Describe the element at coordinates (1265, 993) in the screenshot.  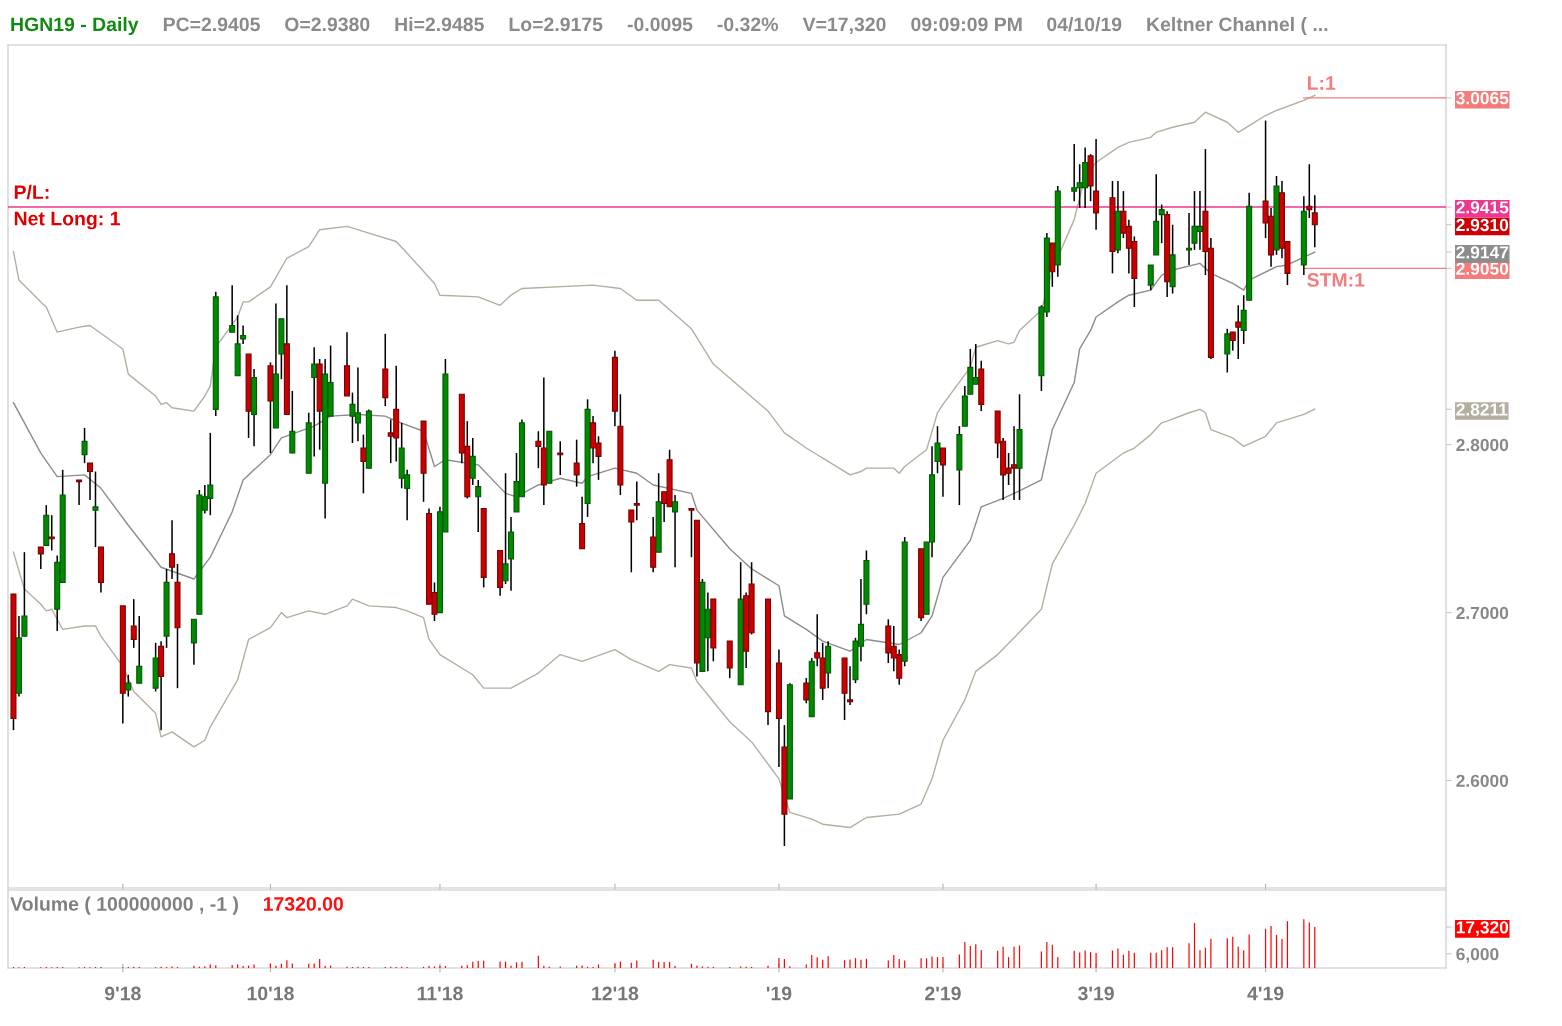
I see `x-tick-label: 4'19` at that location.